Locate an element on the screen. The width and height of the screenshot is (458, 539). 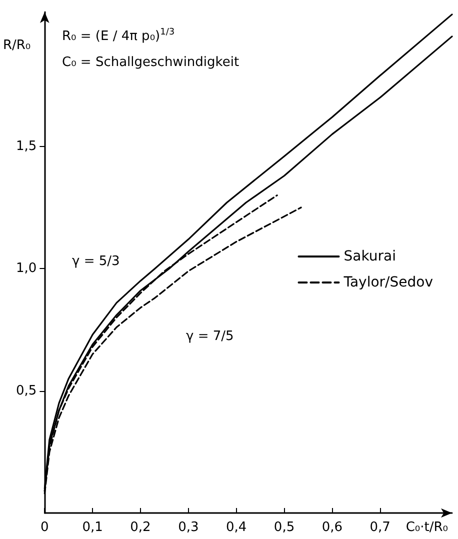
x-tick-label: 0,6 is located at coordinates (332, 527).